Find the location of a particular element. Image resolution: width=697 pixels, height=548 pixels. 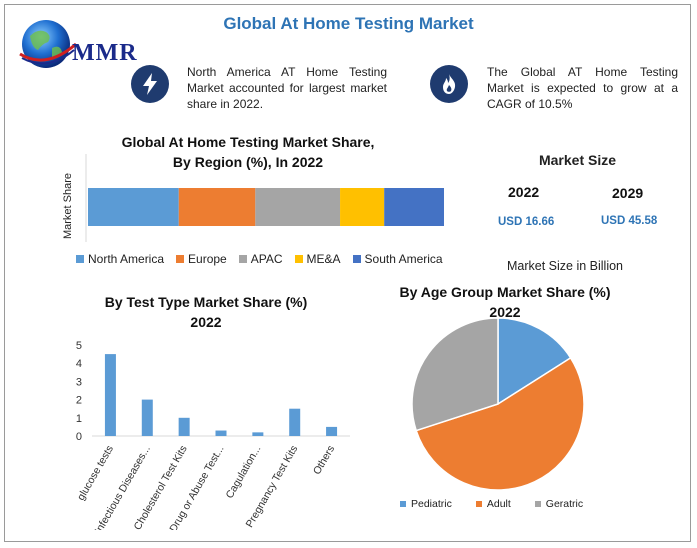

test-type-chart-title-line1: By Test Type Market Share (%) is located at coordinates (206, 302).